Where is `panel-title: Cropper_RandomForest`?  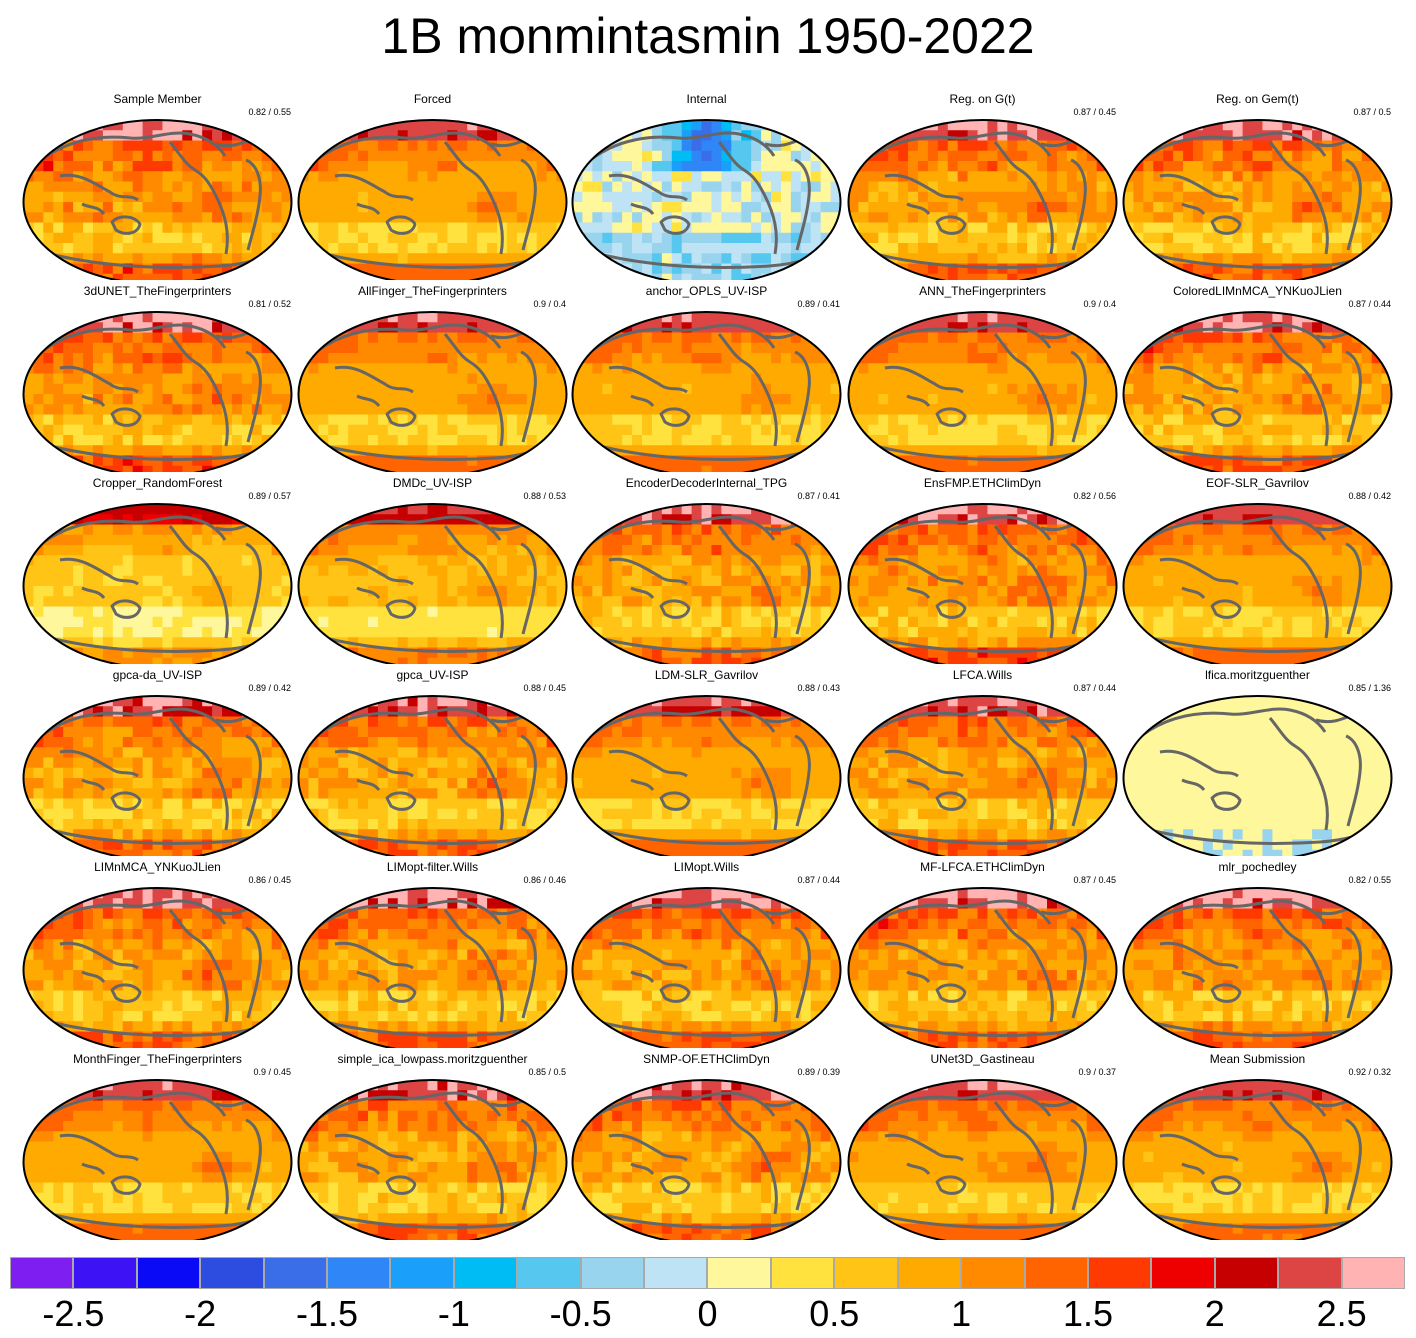
panel-title: Cropper_RandomForest is located at coordinates (157, 483).